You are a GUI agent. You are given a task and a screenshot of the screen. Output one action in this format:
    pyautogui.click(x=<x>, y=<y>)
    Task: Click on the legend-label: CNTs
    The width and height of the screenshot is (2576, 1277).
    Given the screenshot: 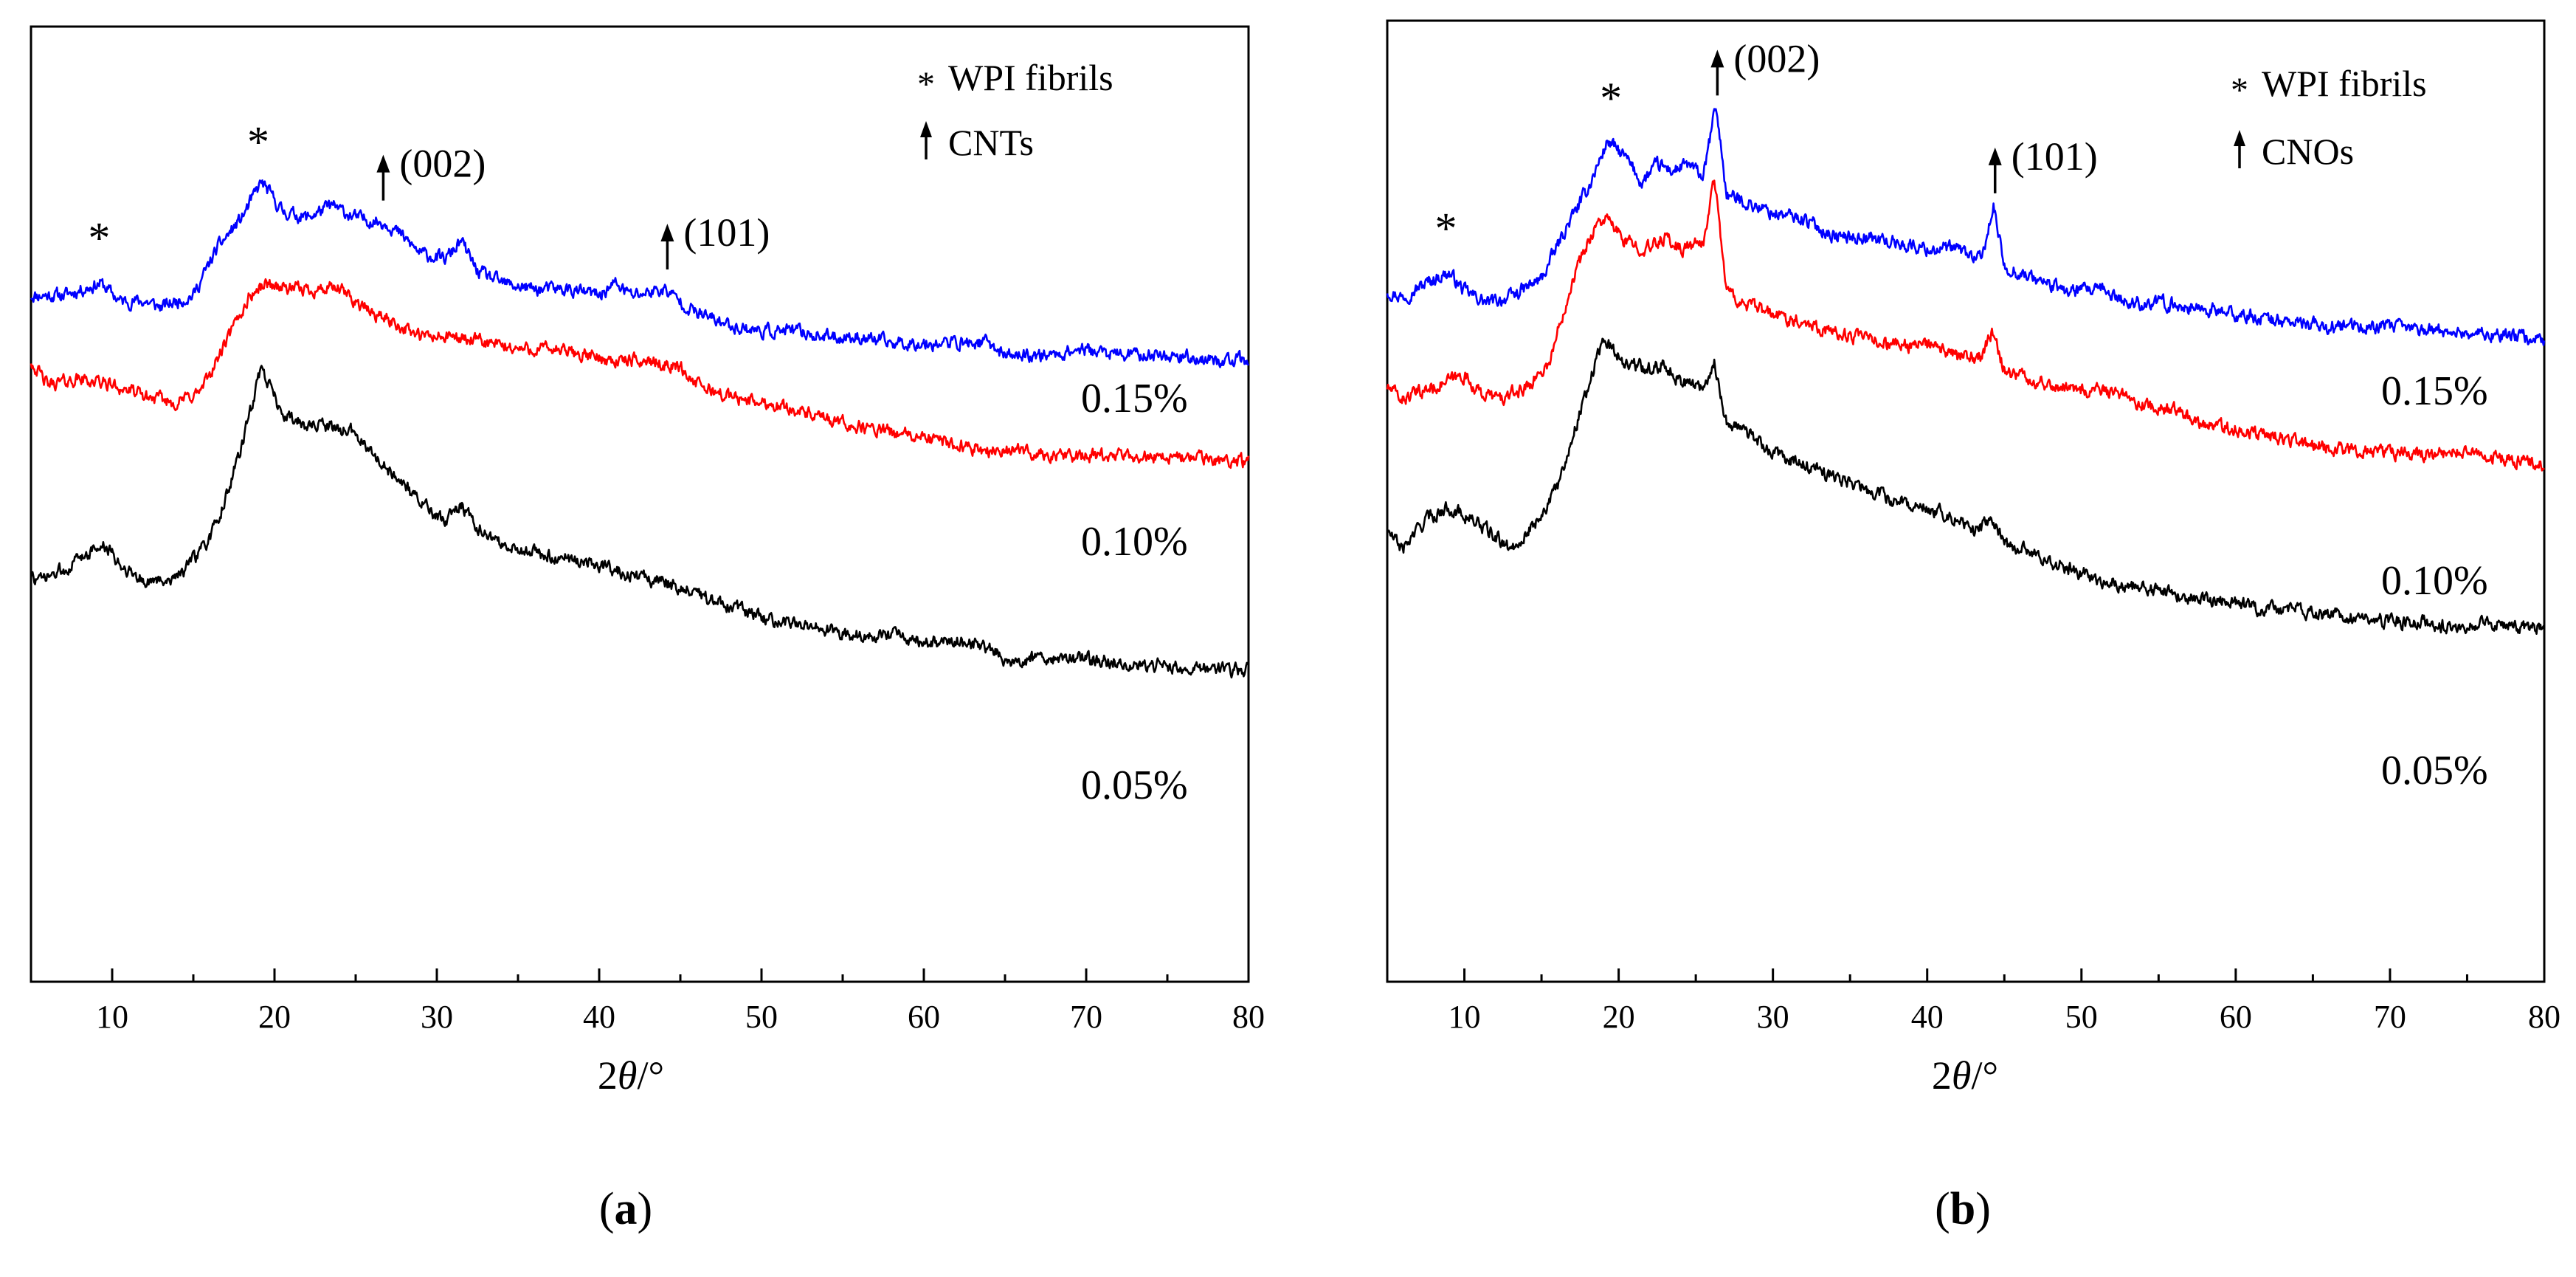 What is the action you would take?
    pyautogui.click(x=991, y=142)
    